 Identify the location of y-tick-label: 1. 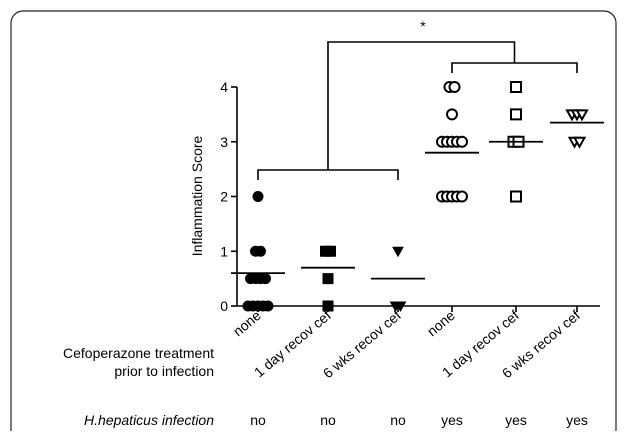
(224, 251).